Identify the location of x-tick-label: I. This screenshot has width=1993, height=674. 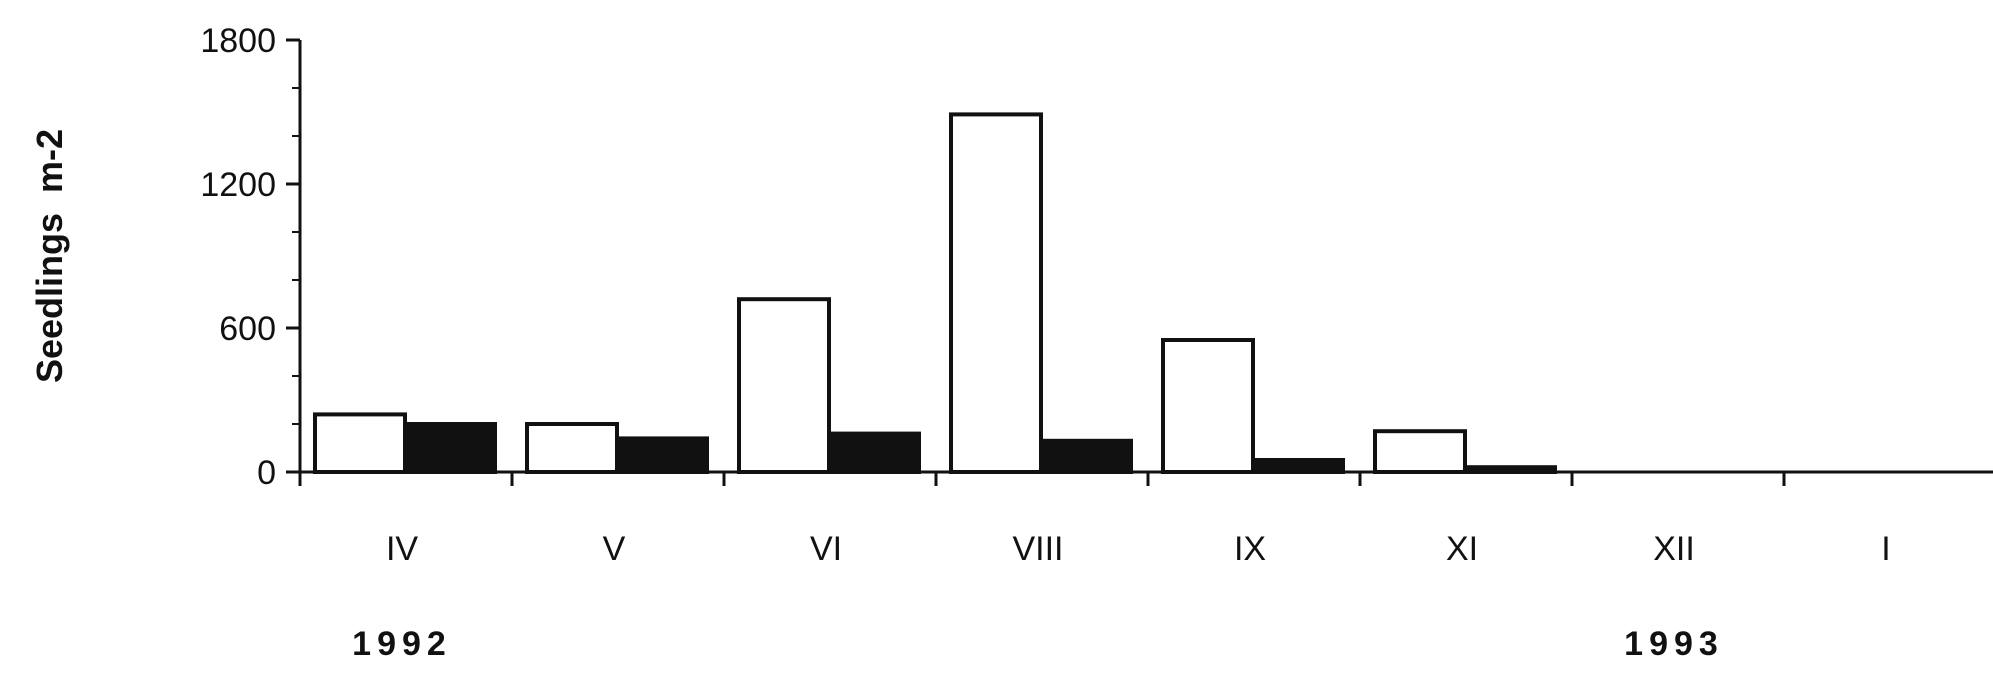
(1885, 549).